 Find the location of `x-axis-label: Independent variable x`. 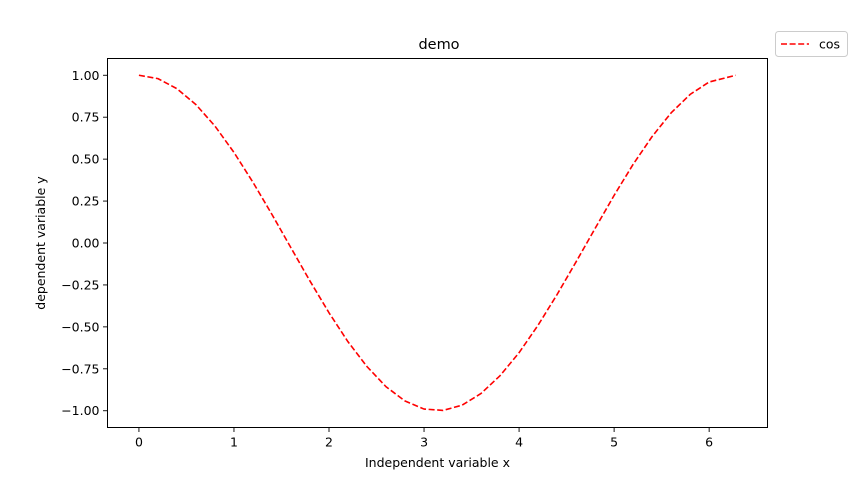

x-axis-label: Independent variable x is located at coordinates (437, 462).